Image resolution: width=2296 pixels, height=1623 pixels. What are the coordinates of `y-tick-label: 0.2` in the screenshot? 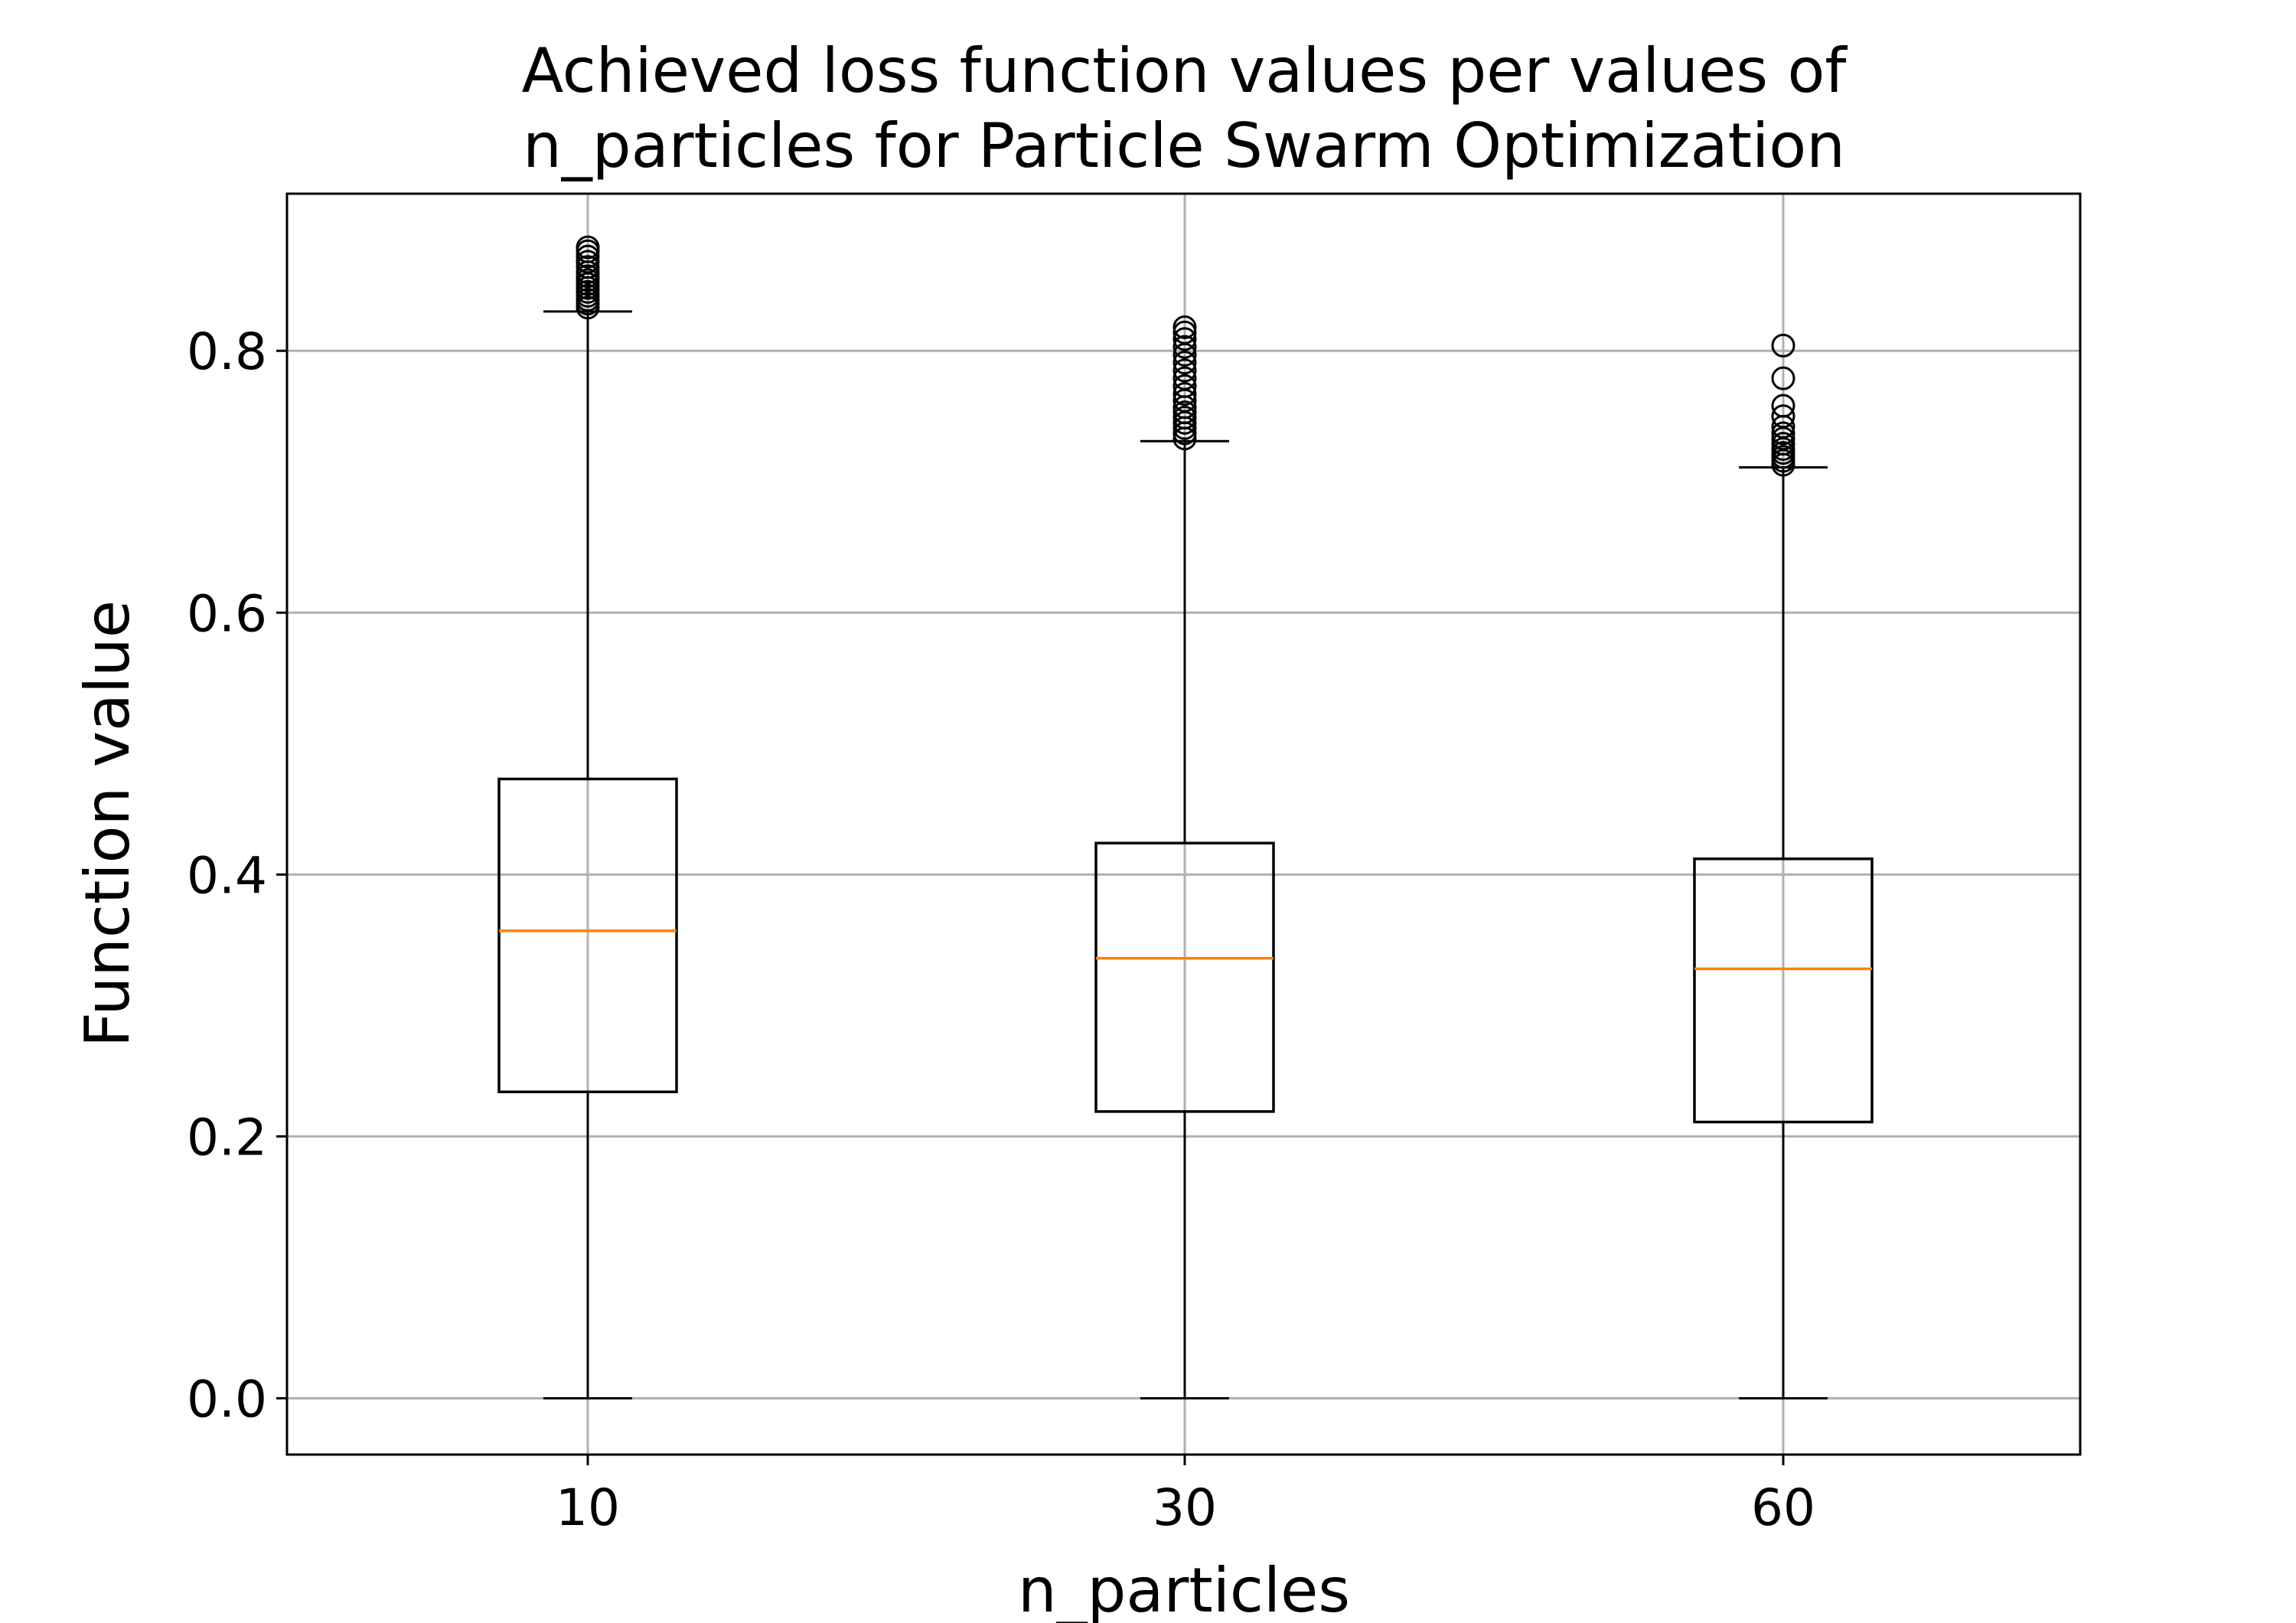 It's located at (227, 1137).